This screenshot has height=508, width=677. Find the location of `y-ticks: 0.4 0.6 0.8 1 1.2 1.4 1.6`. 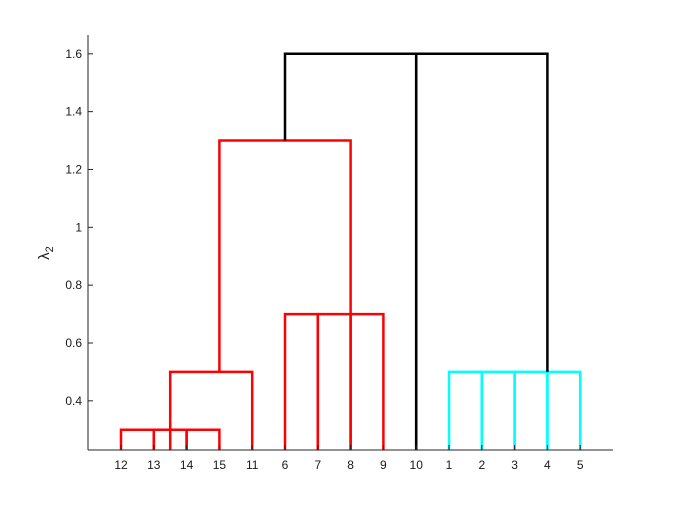

y-ticks: 0.4 0.6 0.8 1 1.2 1.4 1.6 is located at coordinates (79, 227).